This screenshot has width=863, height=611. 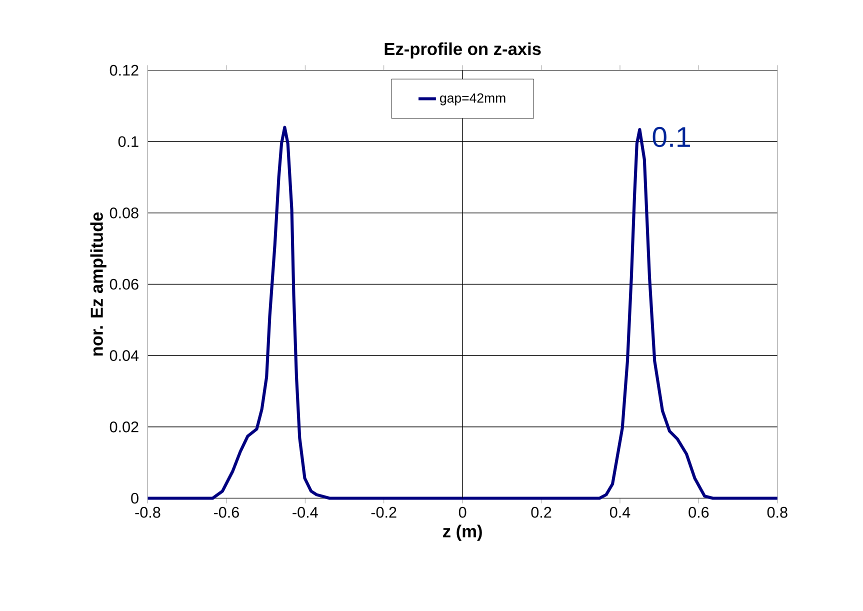 I want to click on y-tick-label: 0.02, so click(x=124, y=426).